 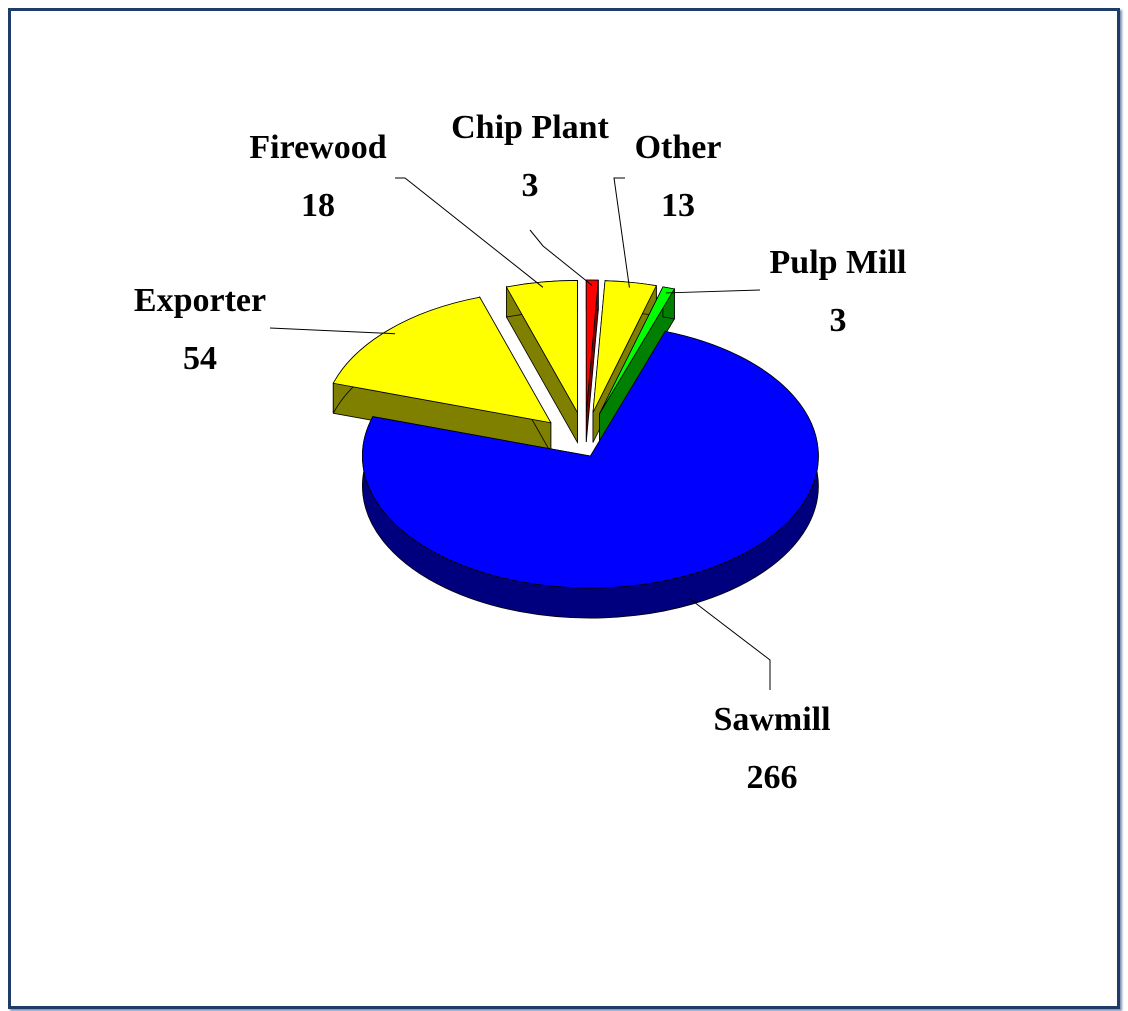 What do you see at coordinates (838, 262) in the screenshot?
I see `slice-label: Pulp Mill` at bounding box center [838, 262].